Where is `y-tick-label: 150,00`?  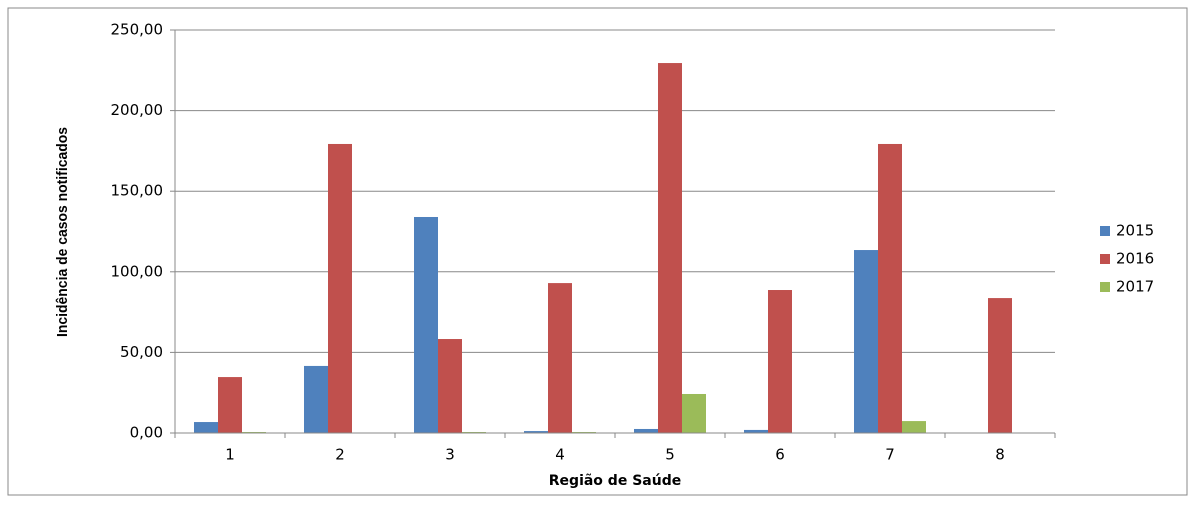 y-tick-label: 150,00 is located at coordinates (137, 191).